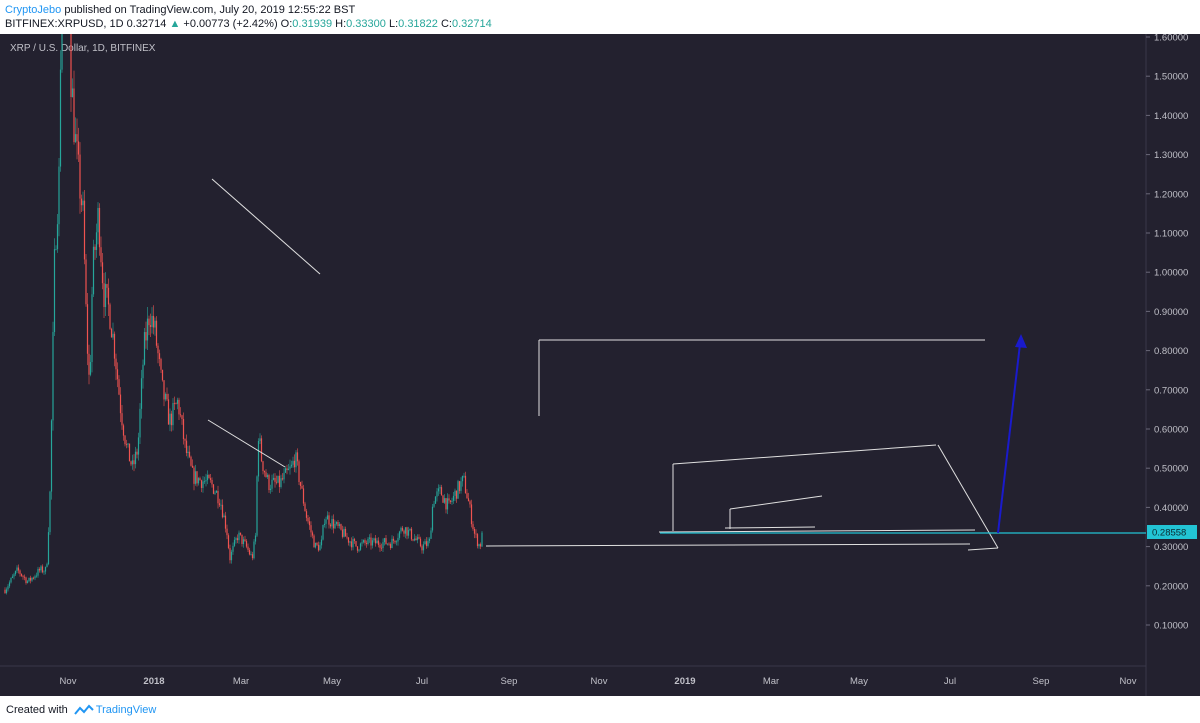 Image resolution: width=1200 pixels, height=723 pixels. Describe the element at coordinates (1171, 312) in the screenshot. I see `price-tick-label: 0.90000` at that location.